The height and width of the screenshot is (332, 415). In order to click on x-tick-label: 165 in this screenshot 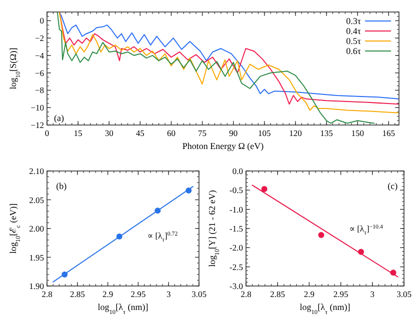, I will do `click(389, 133)`.